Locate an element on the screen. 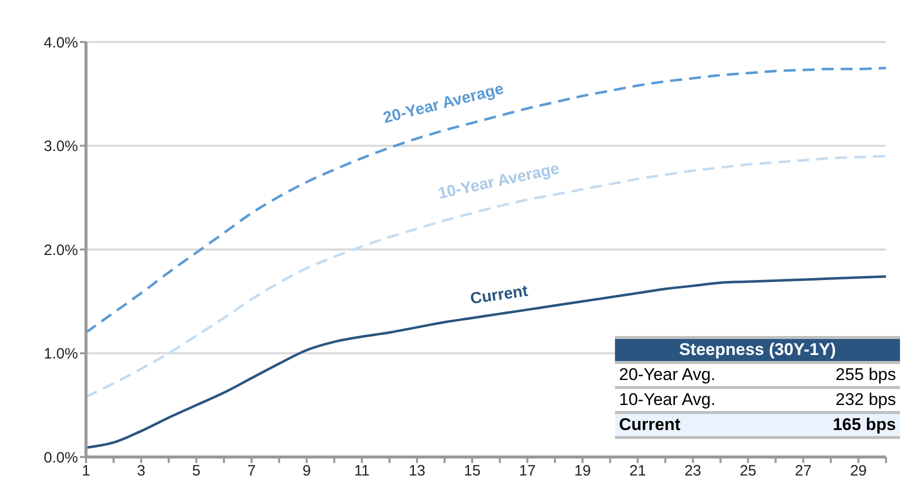  x-tick-label: 25 is located at coordinates (748, 471).